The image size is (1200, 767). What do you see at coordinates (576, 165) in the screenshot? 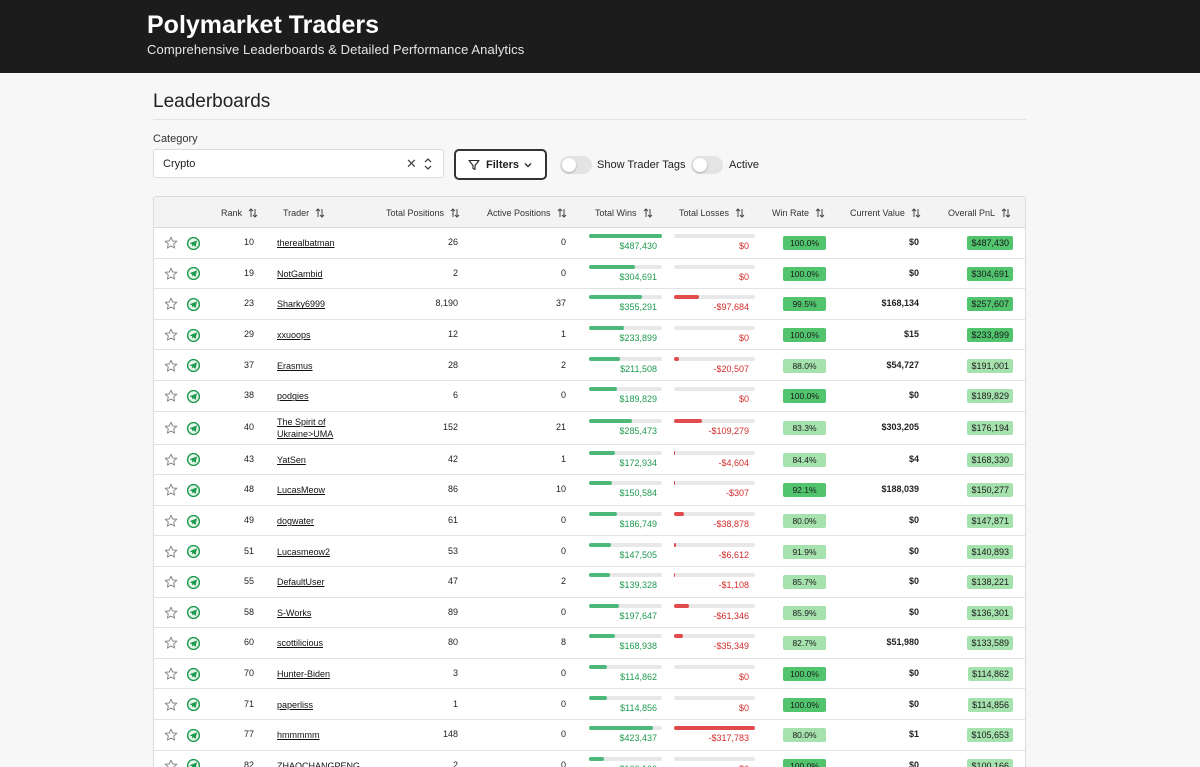
I see `show-trader-tags-toggle` at bounding box center [576, 165].